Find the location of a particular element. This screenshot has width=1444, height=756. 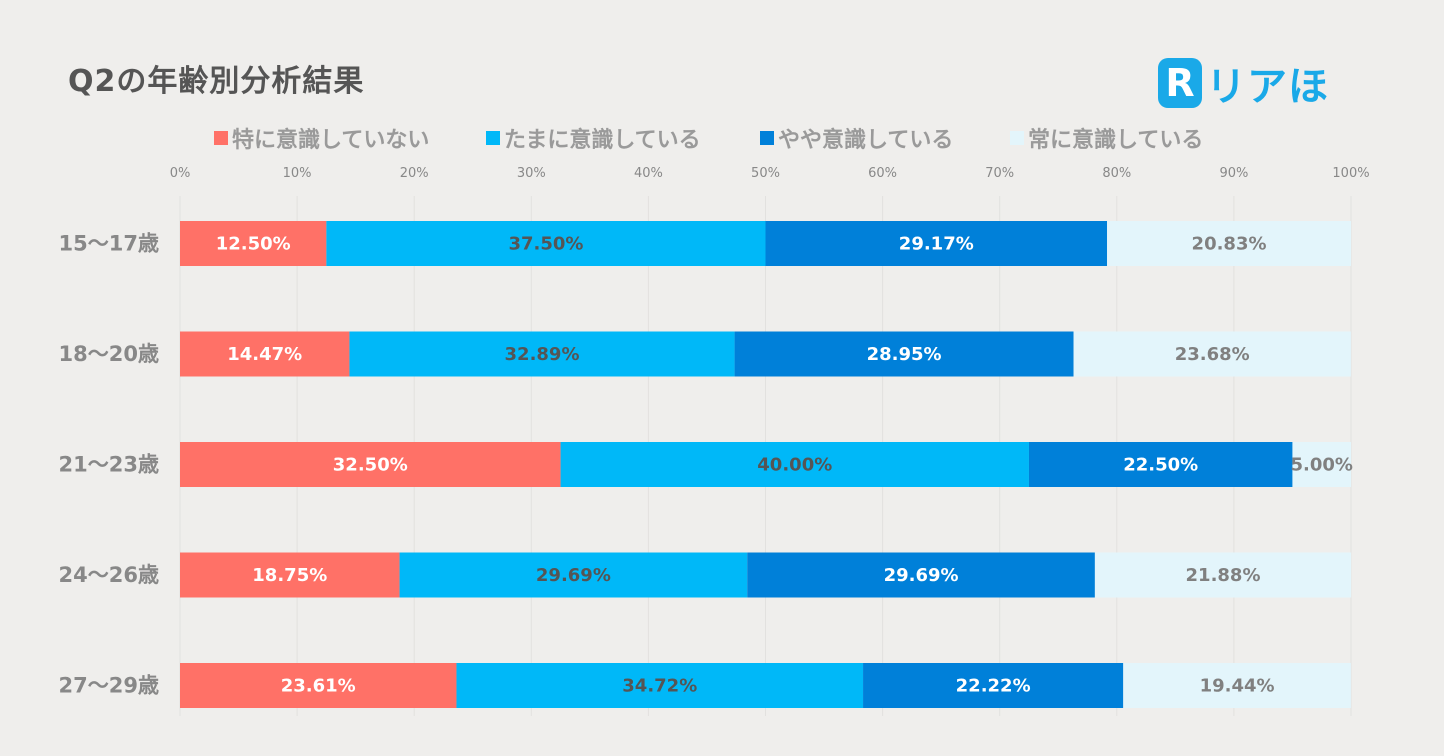

x-tick-label: 100% is located at coordinates (1350, 173).